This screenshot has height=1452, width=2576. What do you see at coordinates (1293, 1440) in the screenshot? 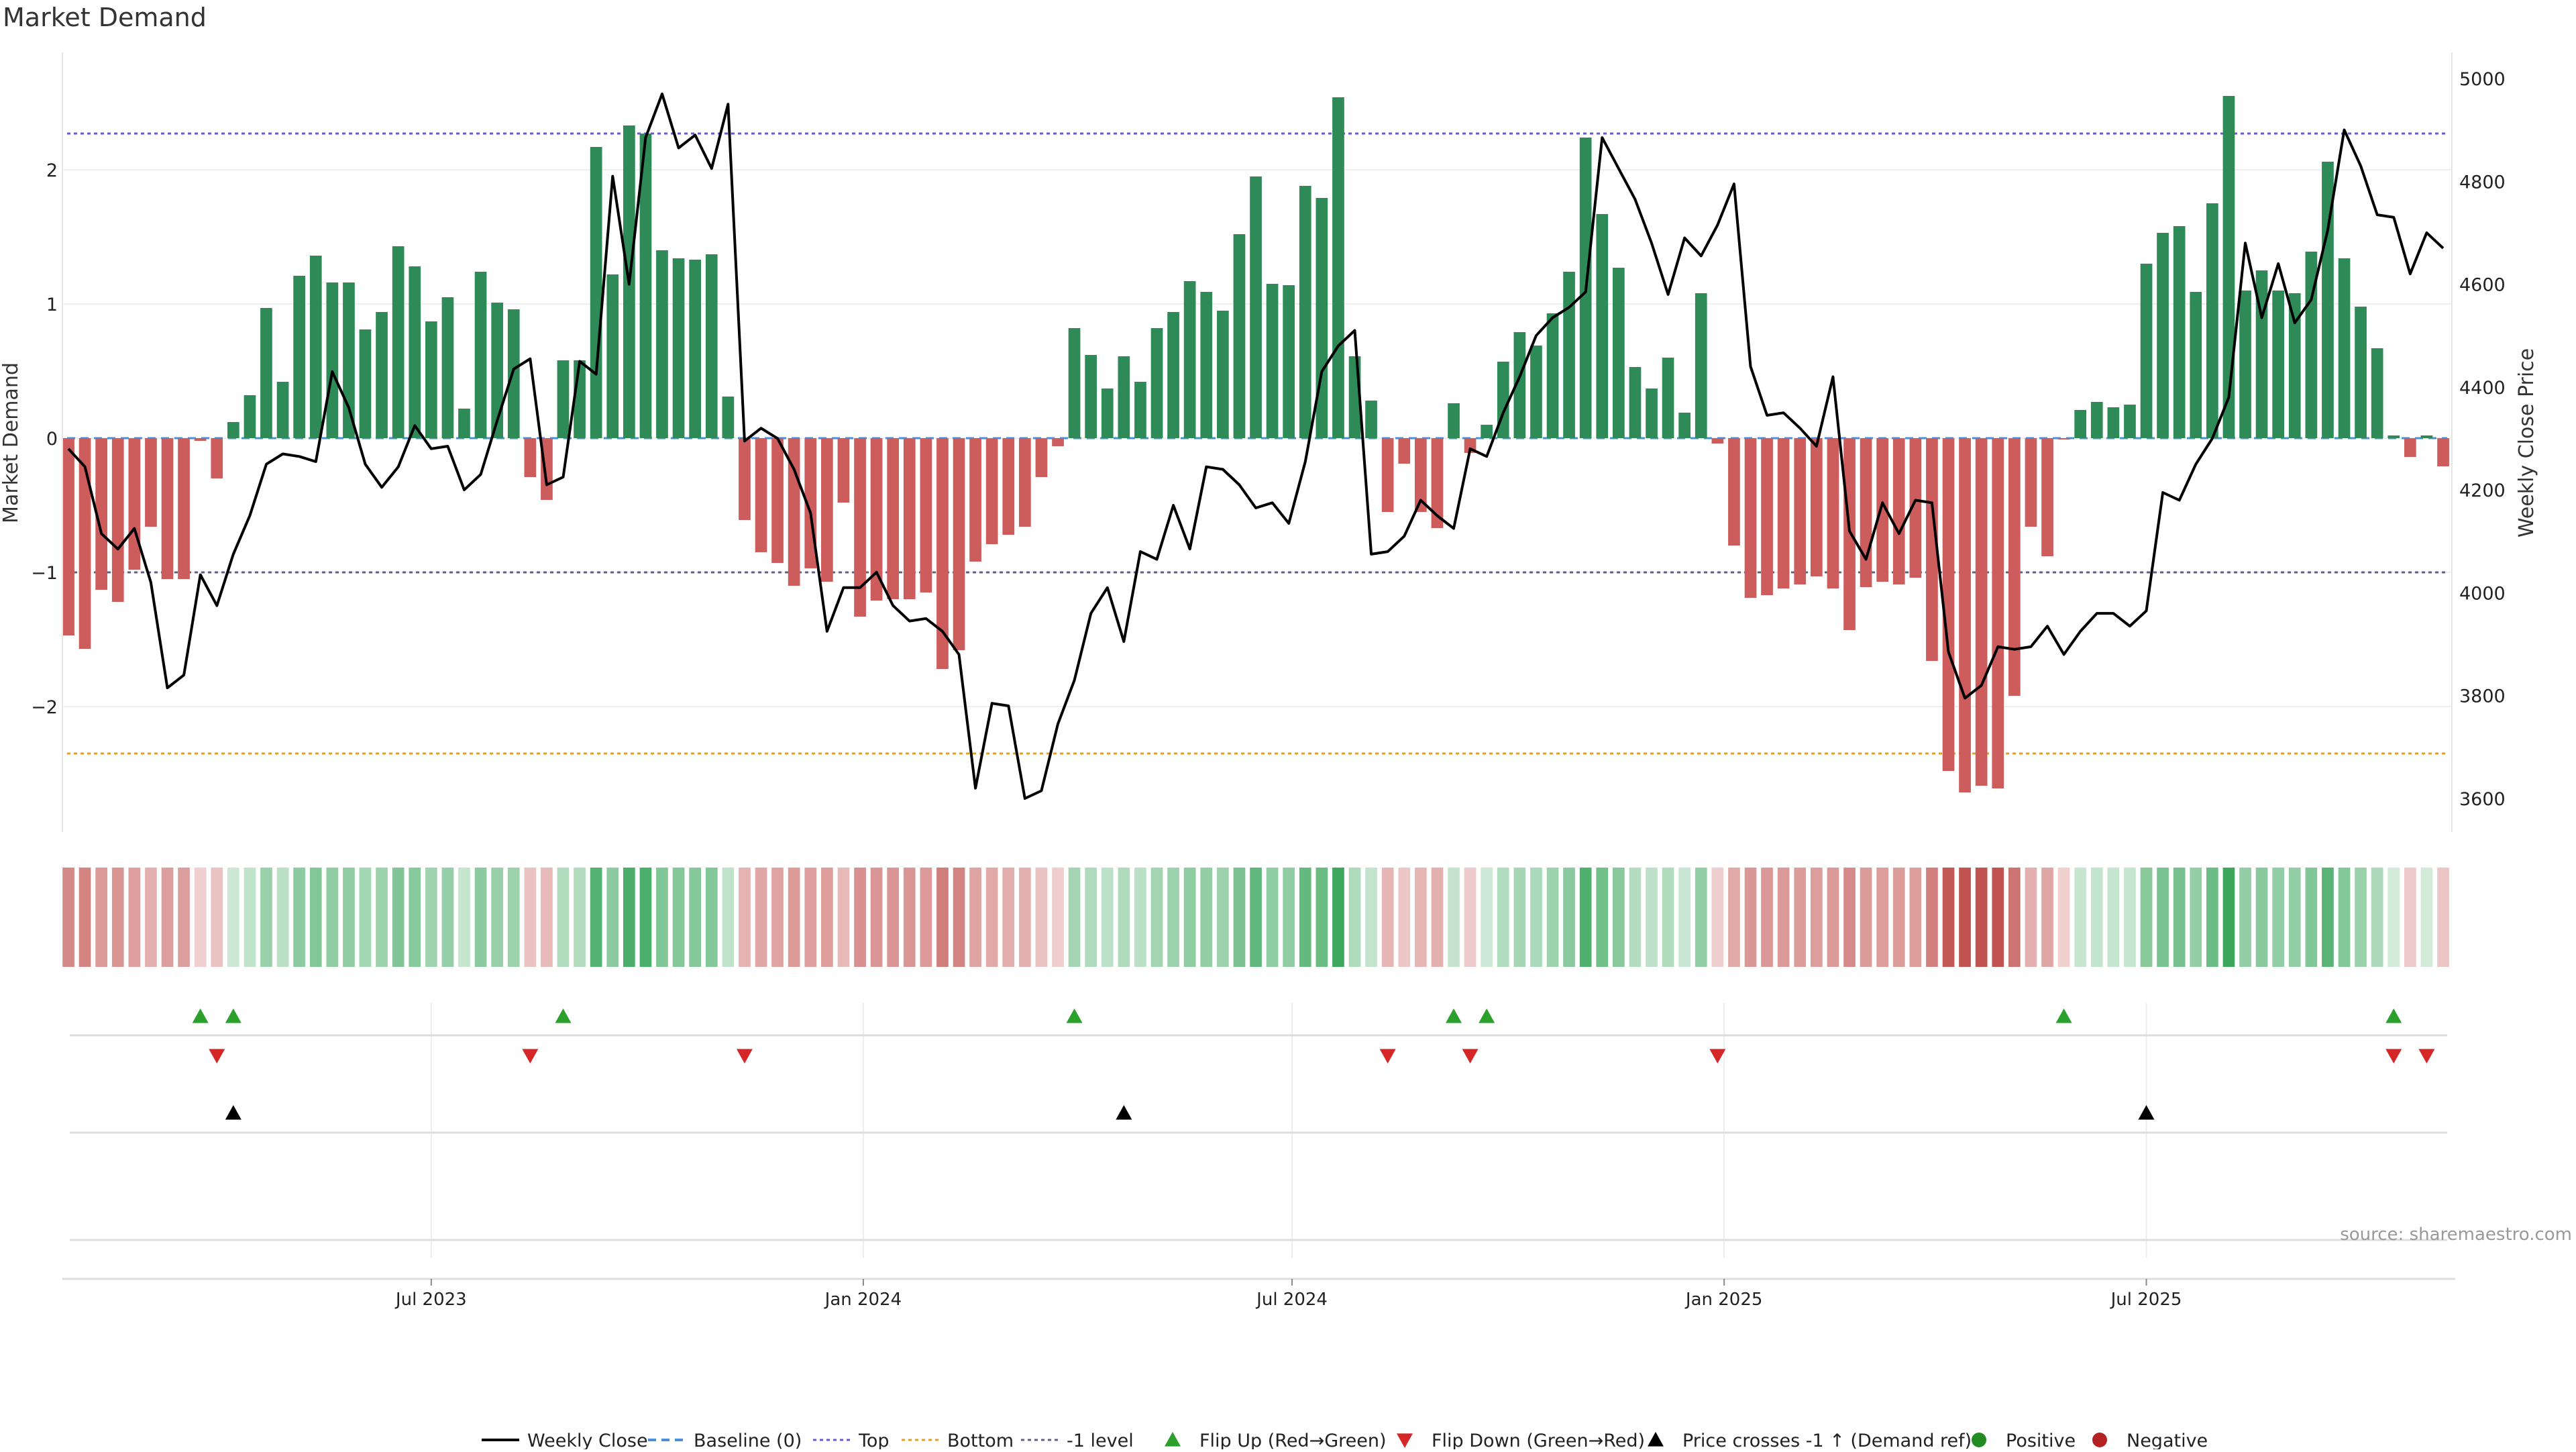
I see `legend-label: Flip Up (Red→Green)` at bounding box center [1293, 1440].